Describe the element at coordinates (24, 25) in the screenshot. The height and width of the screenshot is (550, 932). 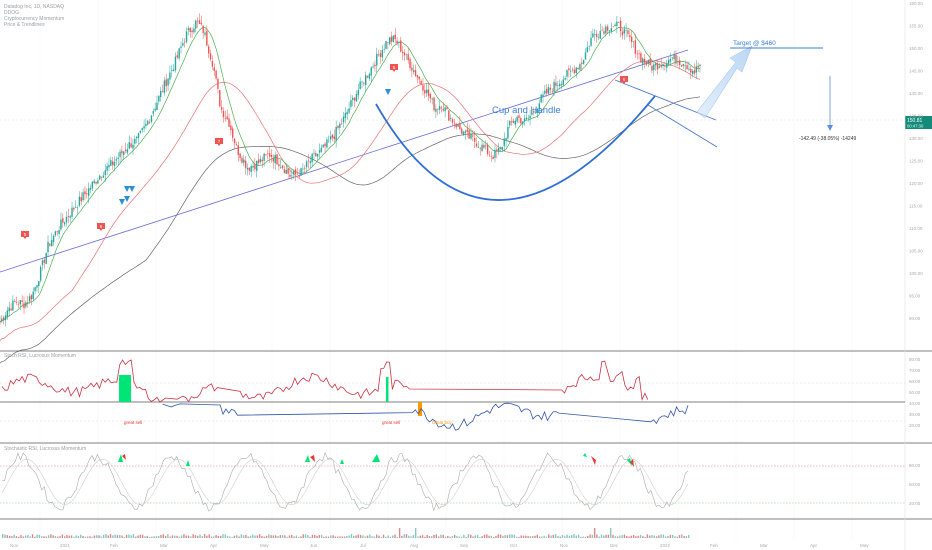
I see `legend-line-4: Price & Trendlines` at that location.